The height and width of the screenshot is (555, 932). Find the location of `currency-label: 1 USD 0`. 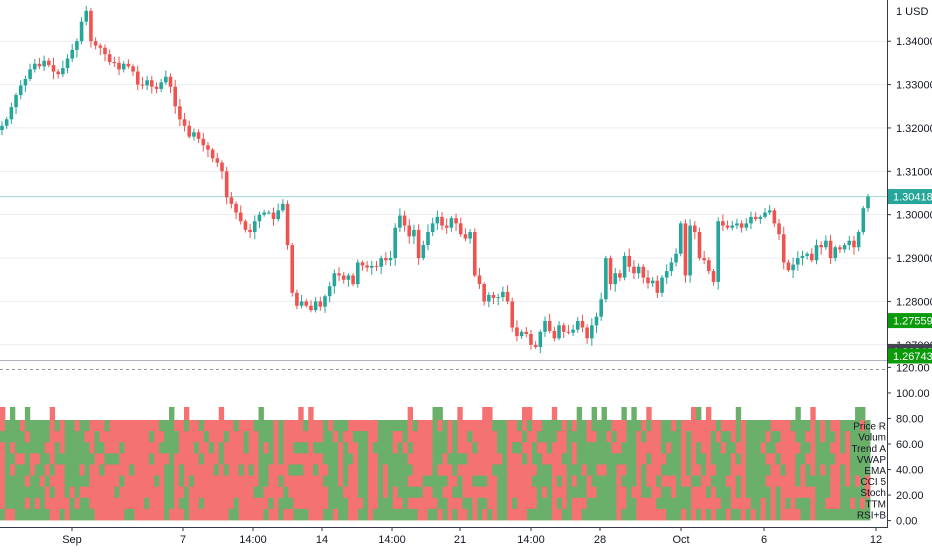

currency-label: 1 USD 0 is located at coordinates (914, 12).